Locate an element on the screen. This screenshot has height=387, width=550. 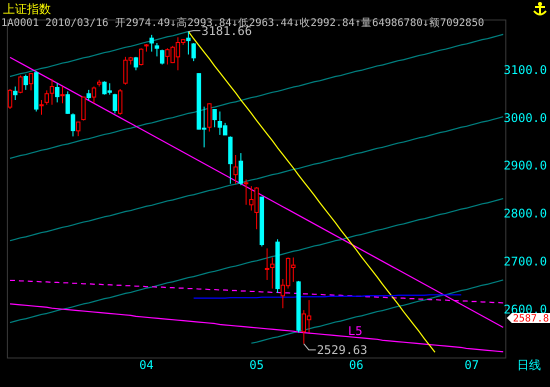
y-tick-label: 2900.0 is located at coordinates (525, 165).